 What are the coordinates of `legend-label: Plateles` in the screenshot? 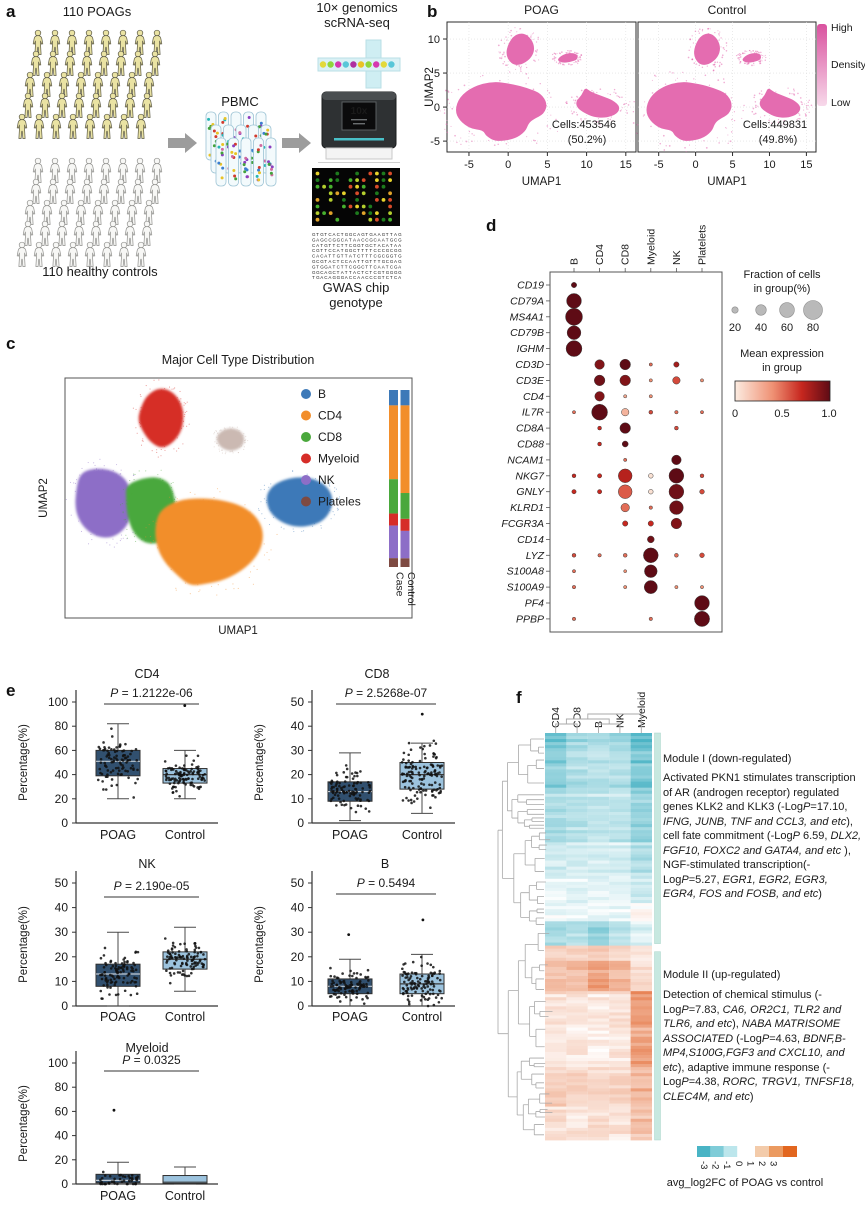 It's located at (339, 502).